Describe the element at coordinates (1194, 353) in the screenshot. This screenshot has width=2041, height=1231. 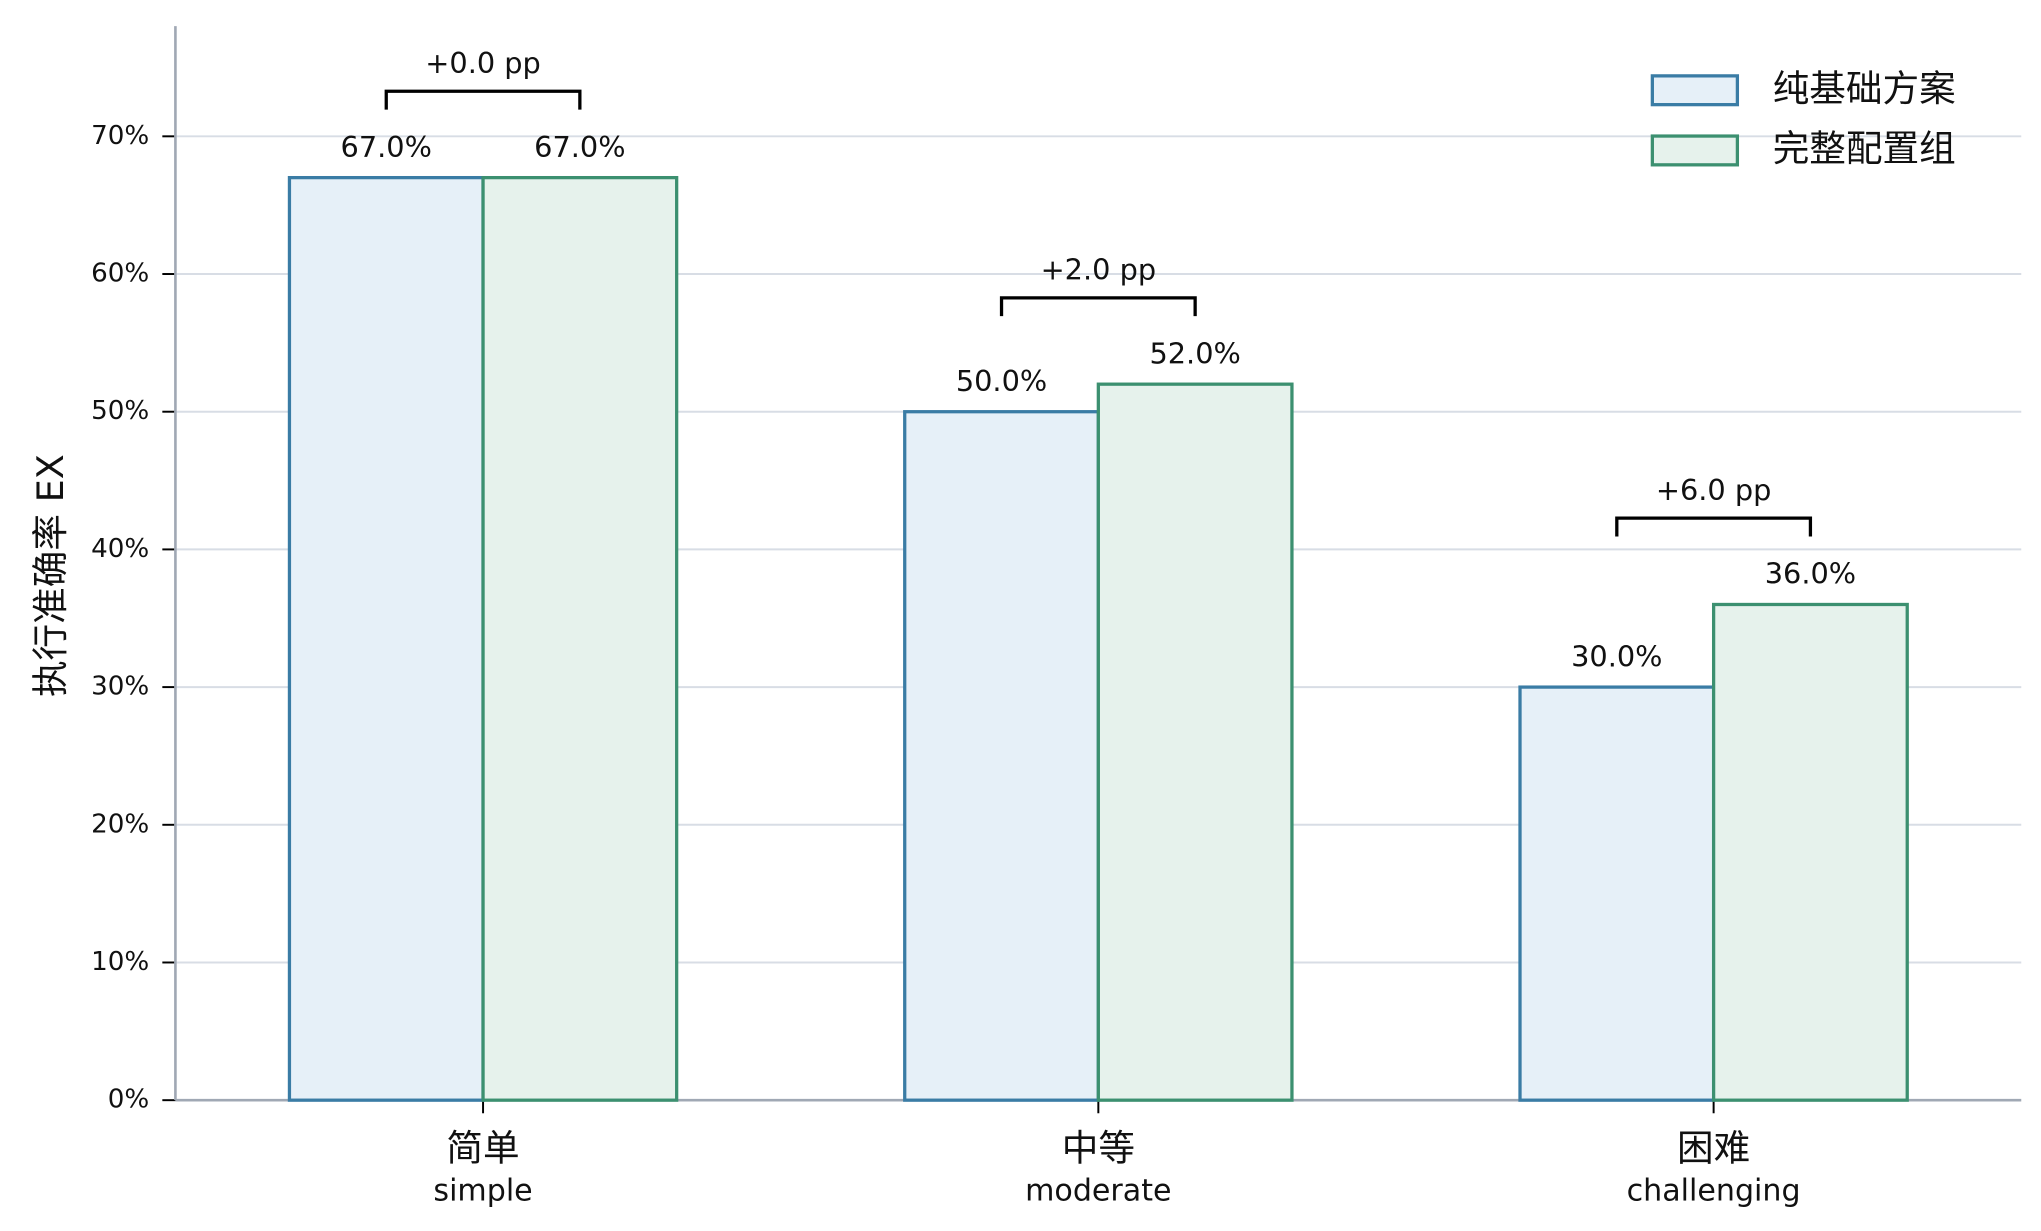
I see `value-label: 52.0%` at that location.